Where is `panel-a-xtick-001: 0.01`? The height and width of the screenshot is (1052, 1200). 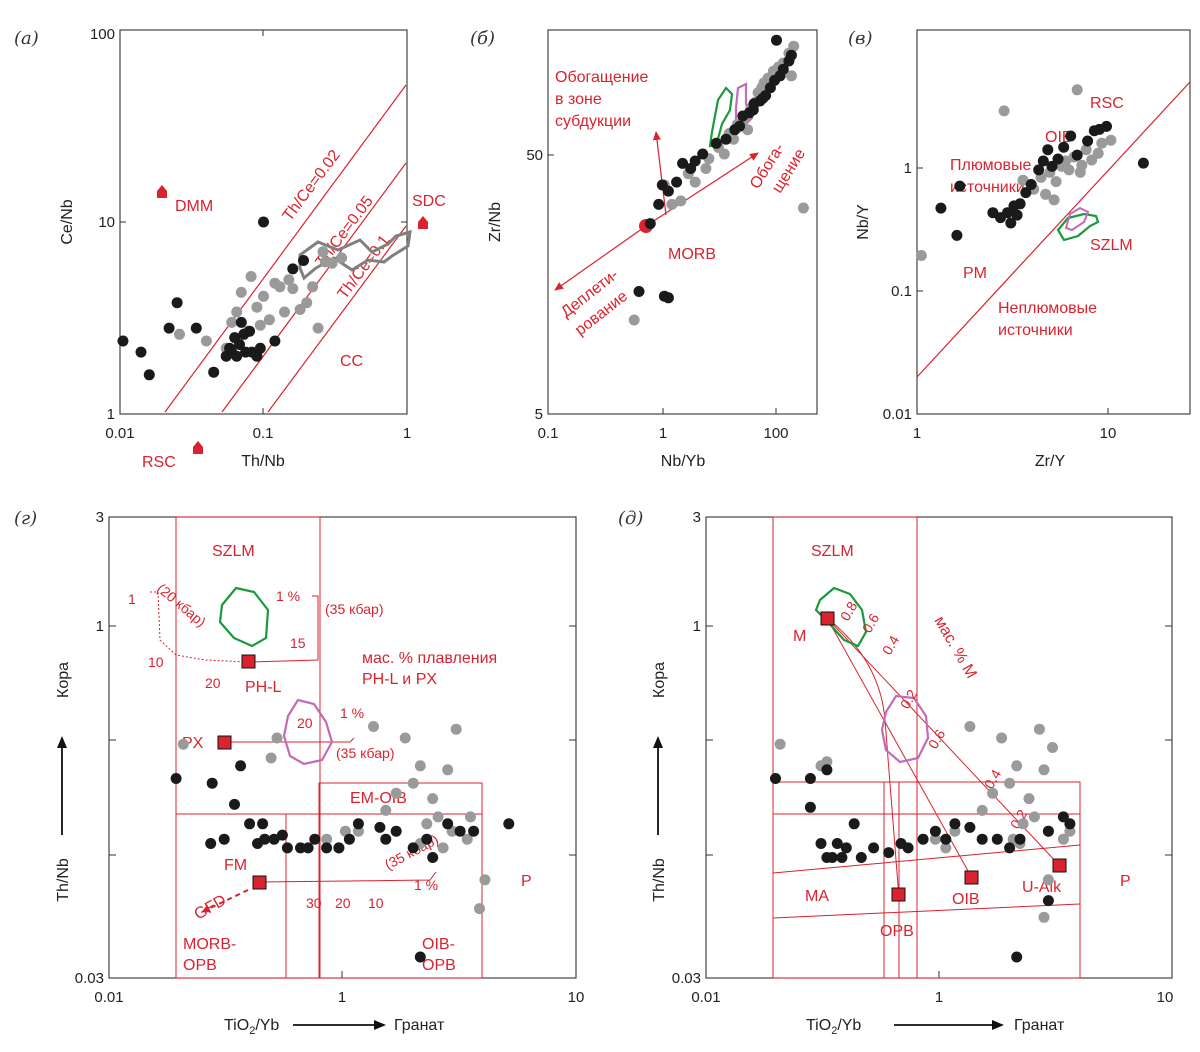 panel-a-xtick-001: 0.01 is located at coordinates (119, 433).